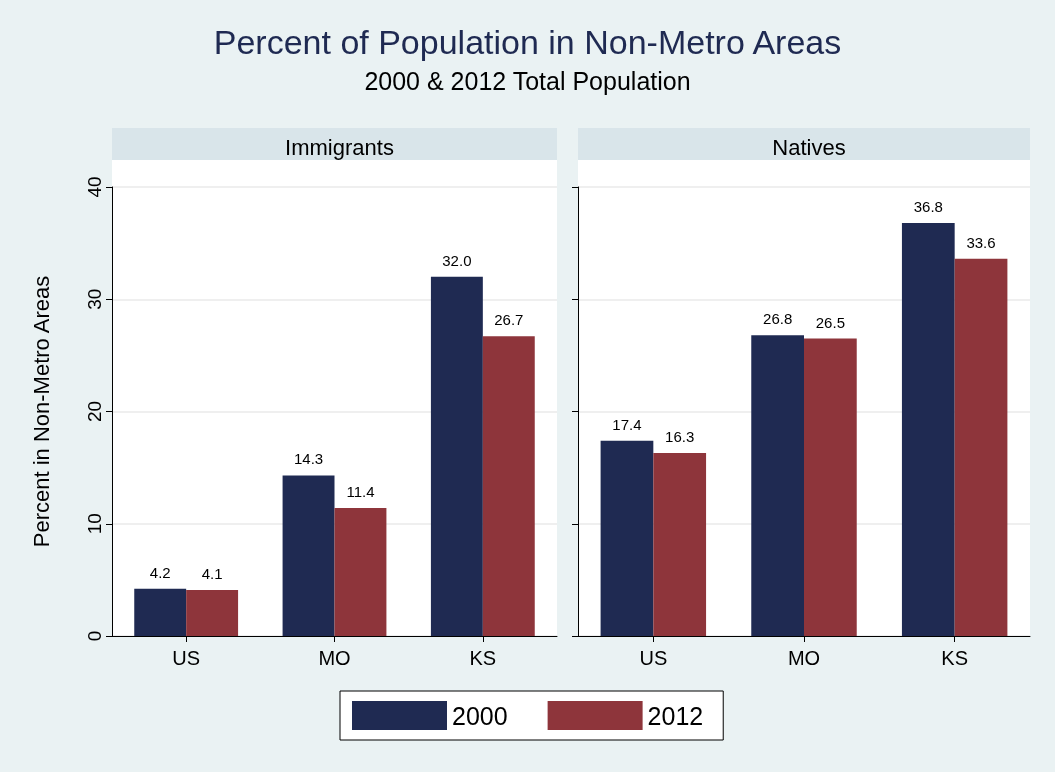 This screenshot has width=1055, height=772. What do you see at coordinates (675, 715) in the screenshot?
I see `legend-label: 2012` at bounding box center [675, 715].